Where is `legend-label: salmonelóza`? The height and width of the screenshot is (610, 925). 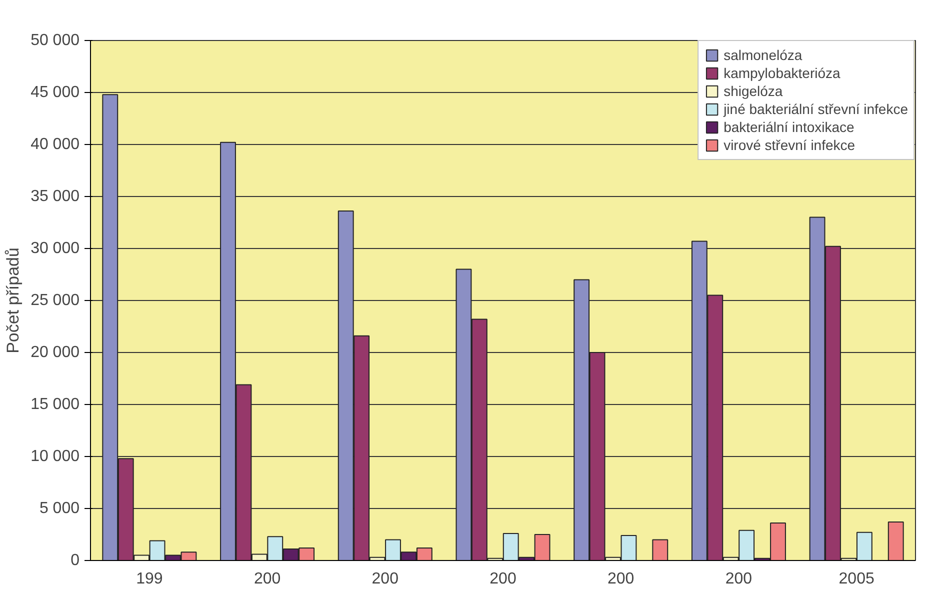 legend-label: salmonelóza is located at coordinates (763, 55).